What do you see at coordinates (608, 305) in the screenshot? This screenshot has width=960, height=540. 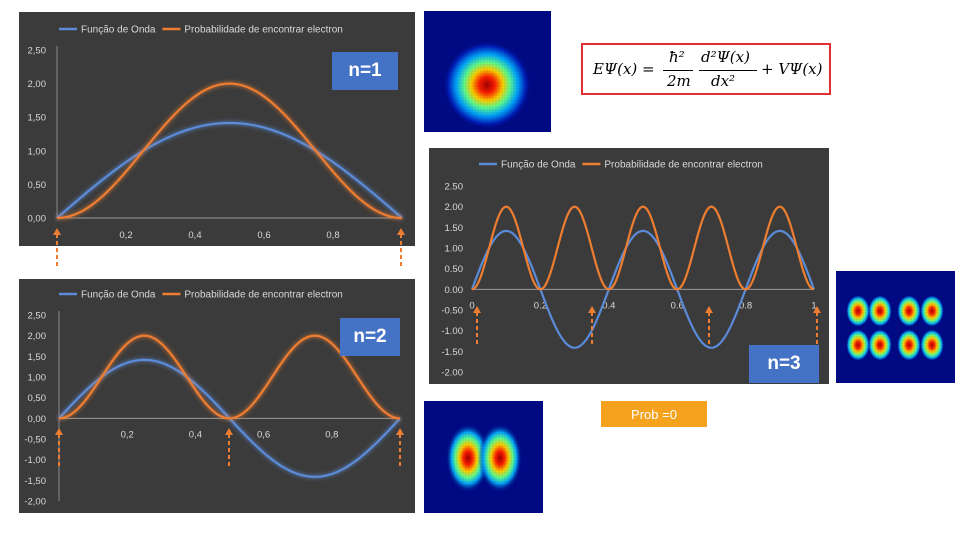 I see `chart-n3-x-tick: 0.4` at bounding box center [608, 305].